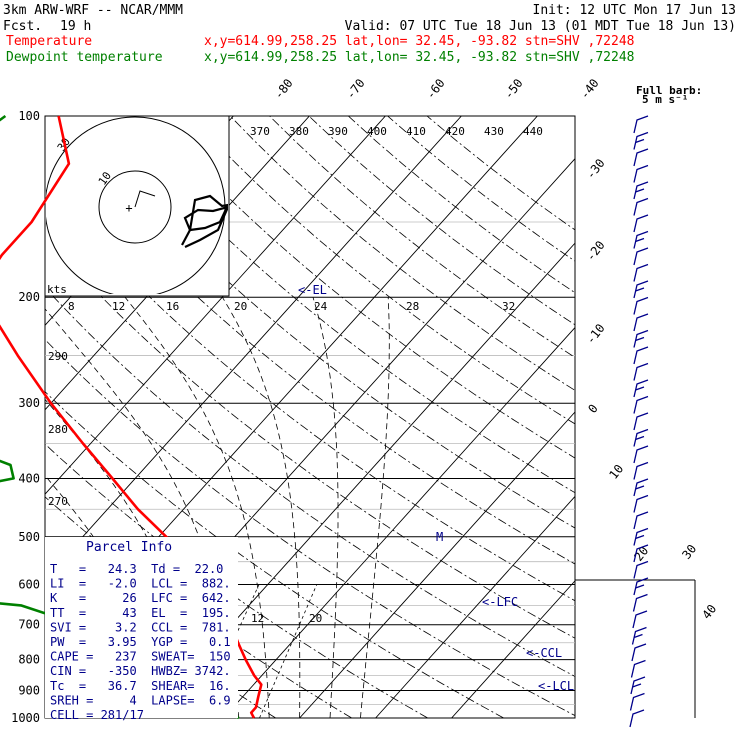 This screenshot has width=740, height=740. Describe the element at coordinates (29, 116) in the screenshot. I see `pressure-label-100: 100` at that location.